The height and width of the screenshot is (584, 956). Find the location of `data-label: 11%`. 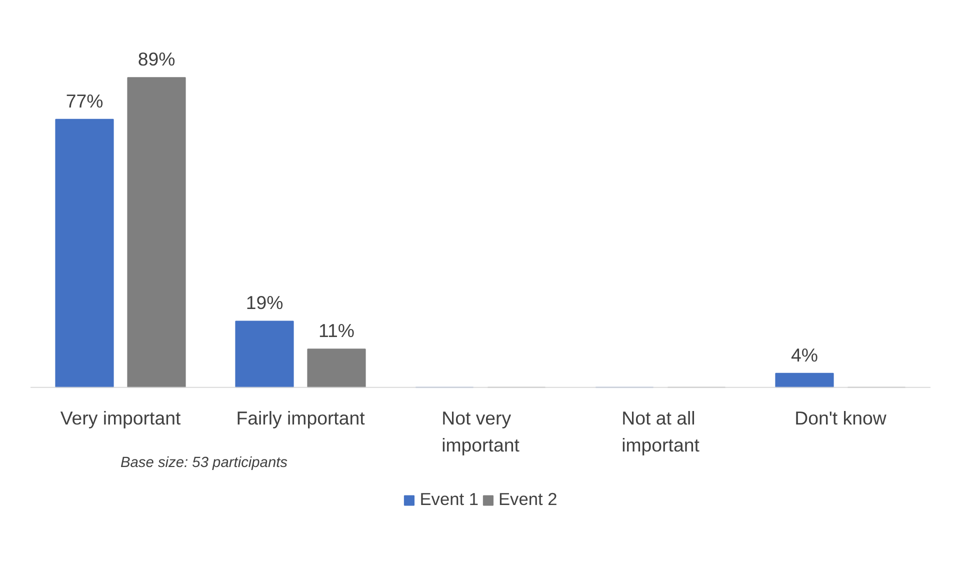

data-label: 11% is located at coordinates (336, 331).